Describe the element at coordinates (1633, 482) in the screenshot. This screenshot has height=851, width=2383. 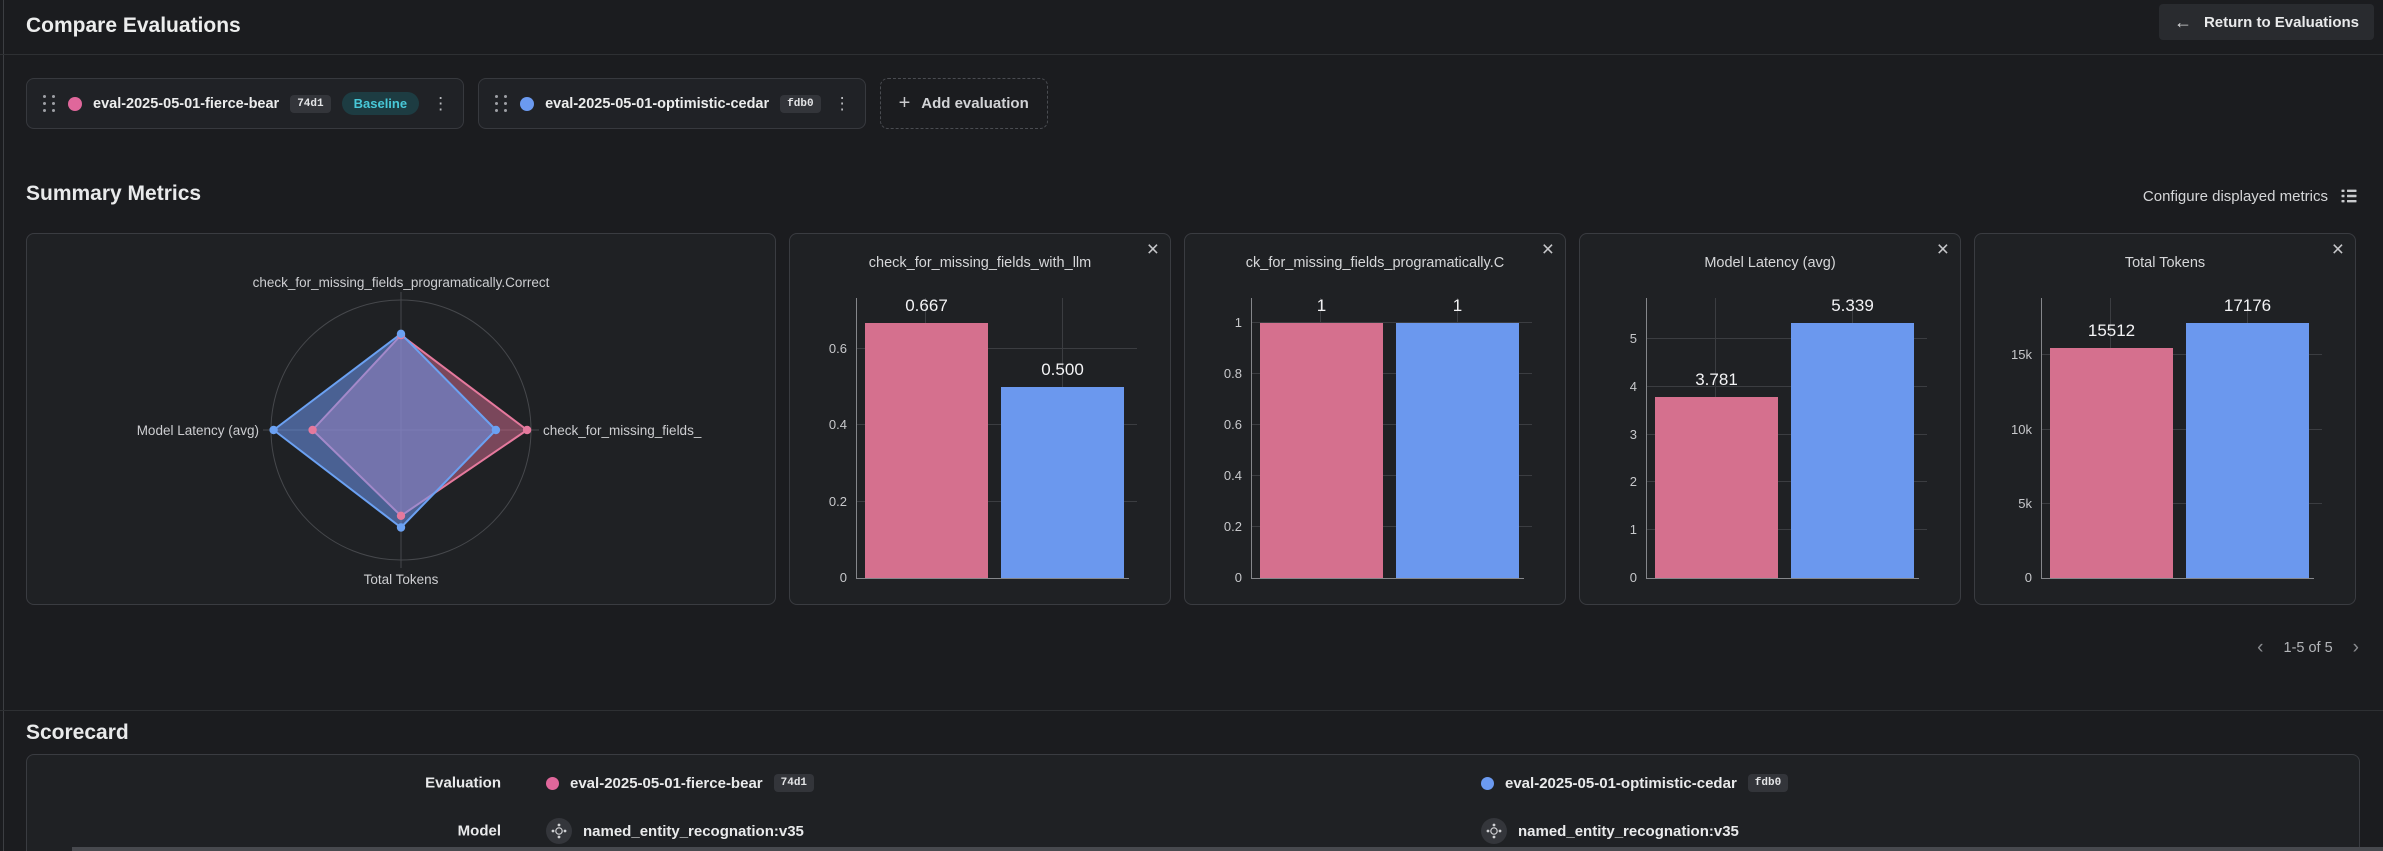
I see `y-axis-tick-label: 2` at that location.